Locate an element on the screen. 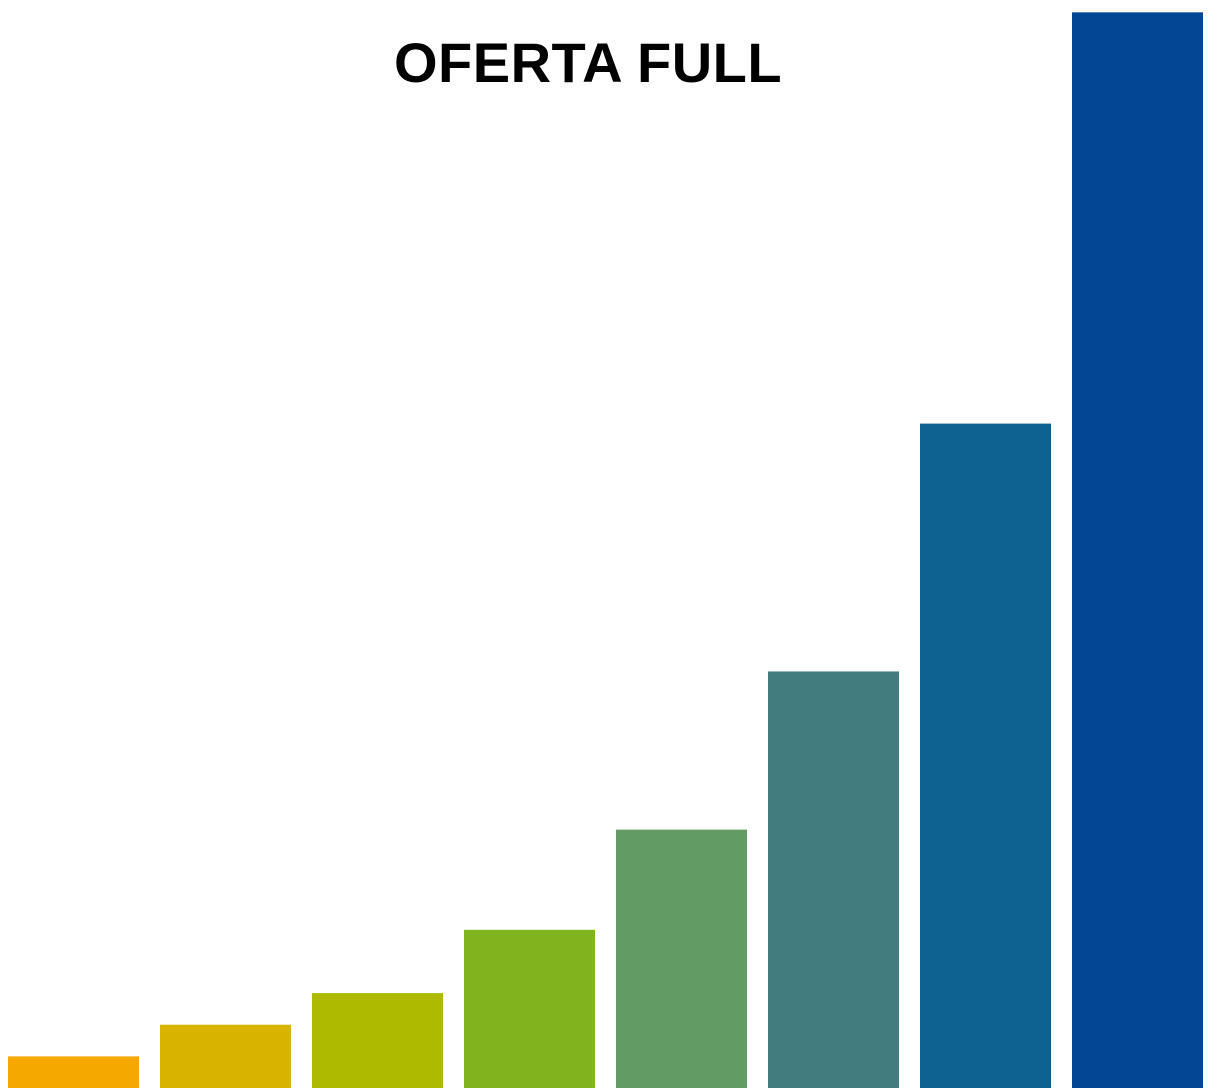 The height and width of the screenshot is (1088, 1208). chart-title: OFERTA FULL is located at coordinates (588, 62).